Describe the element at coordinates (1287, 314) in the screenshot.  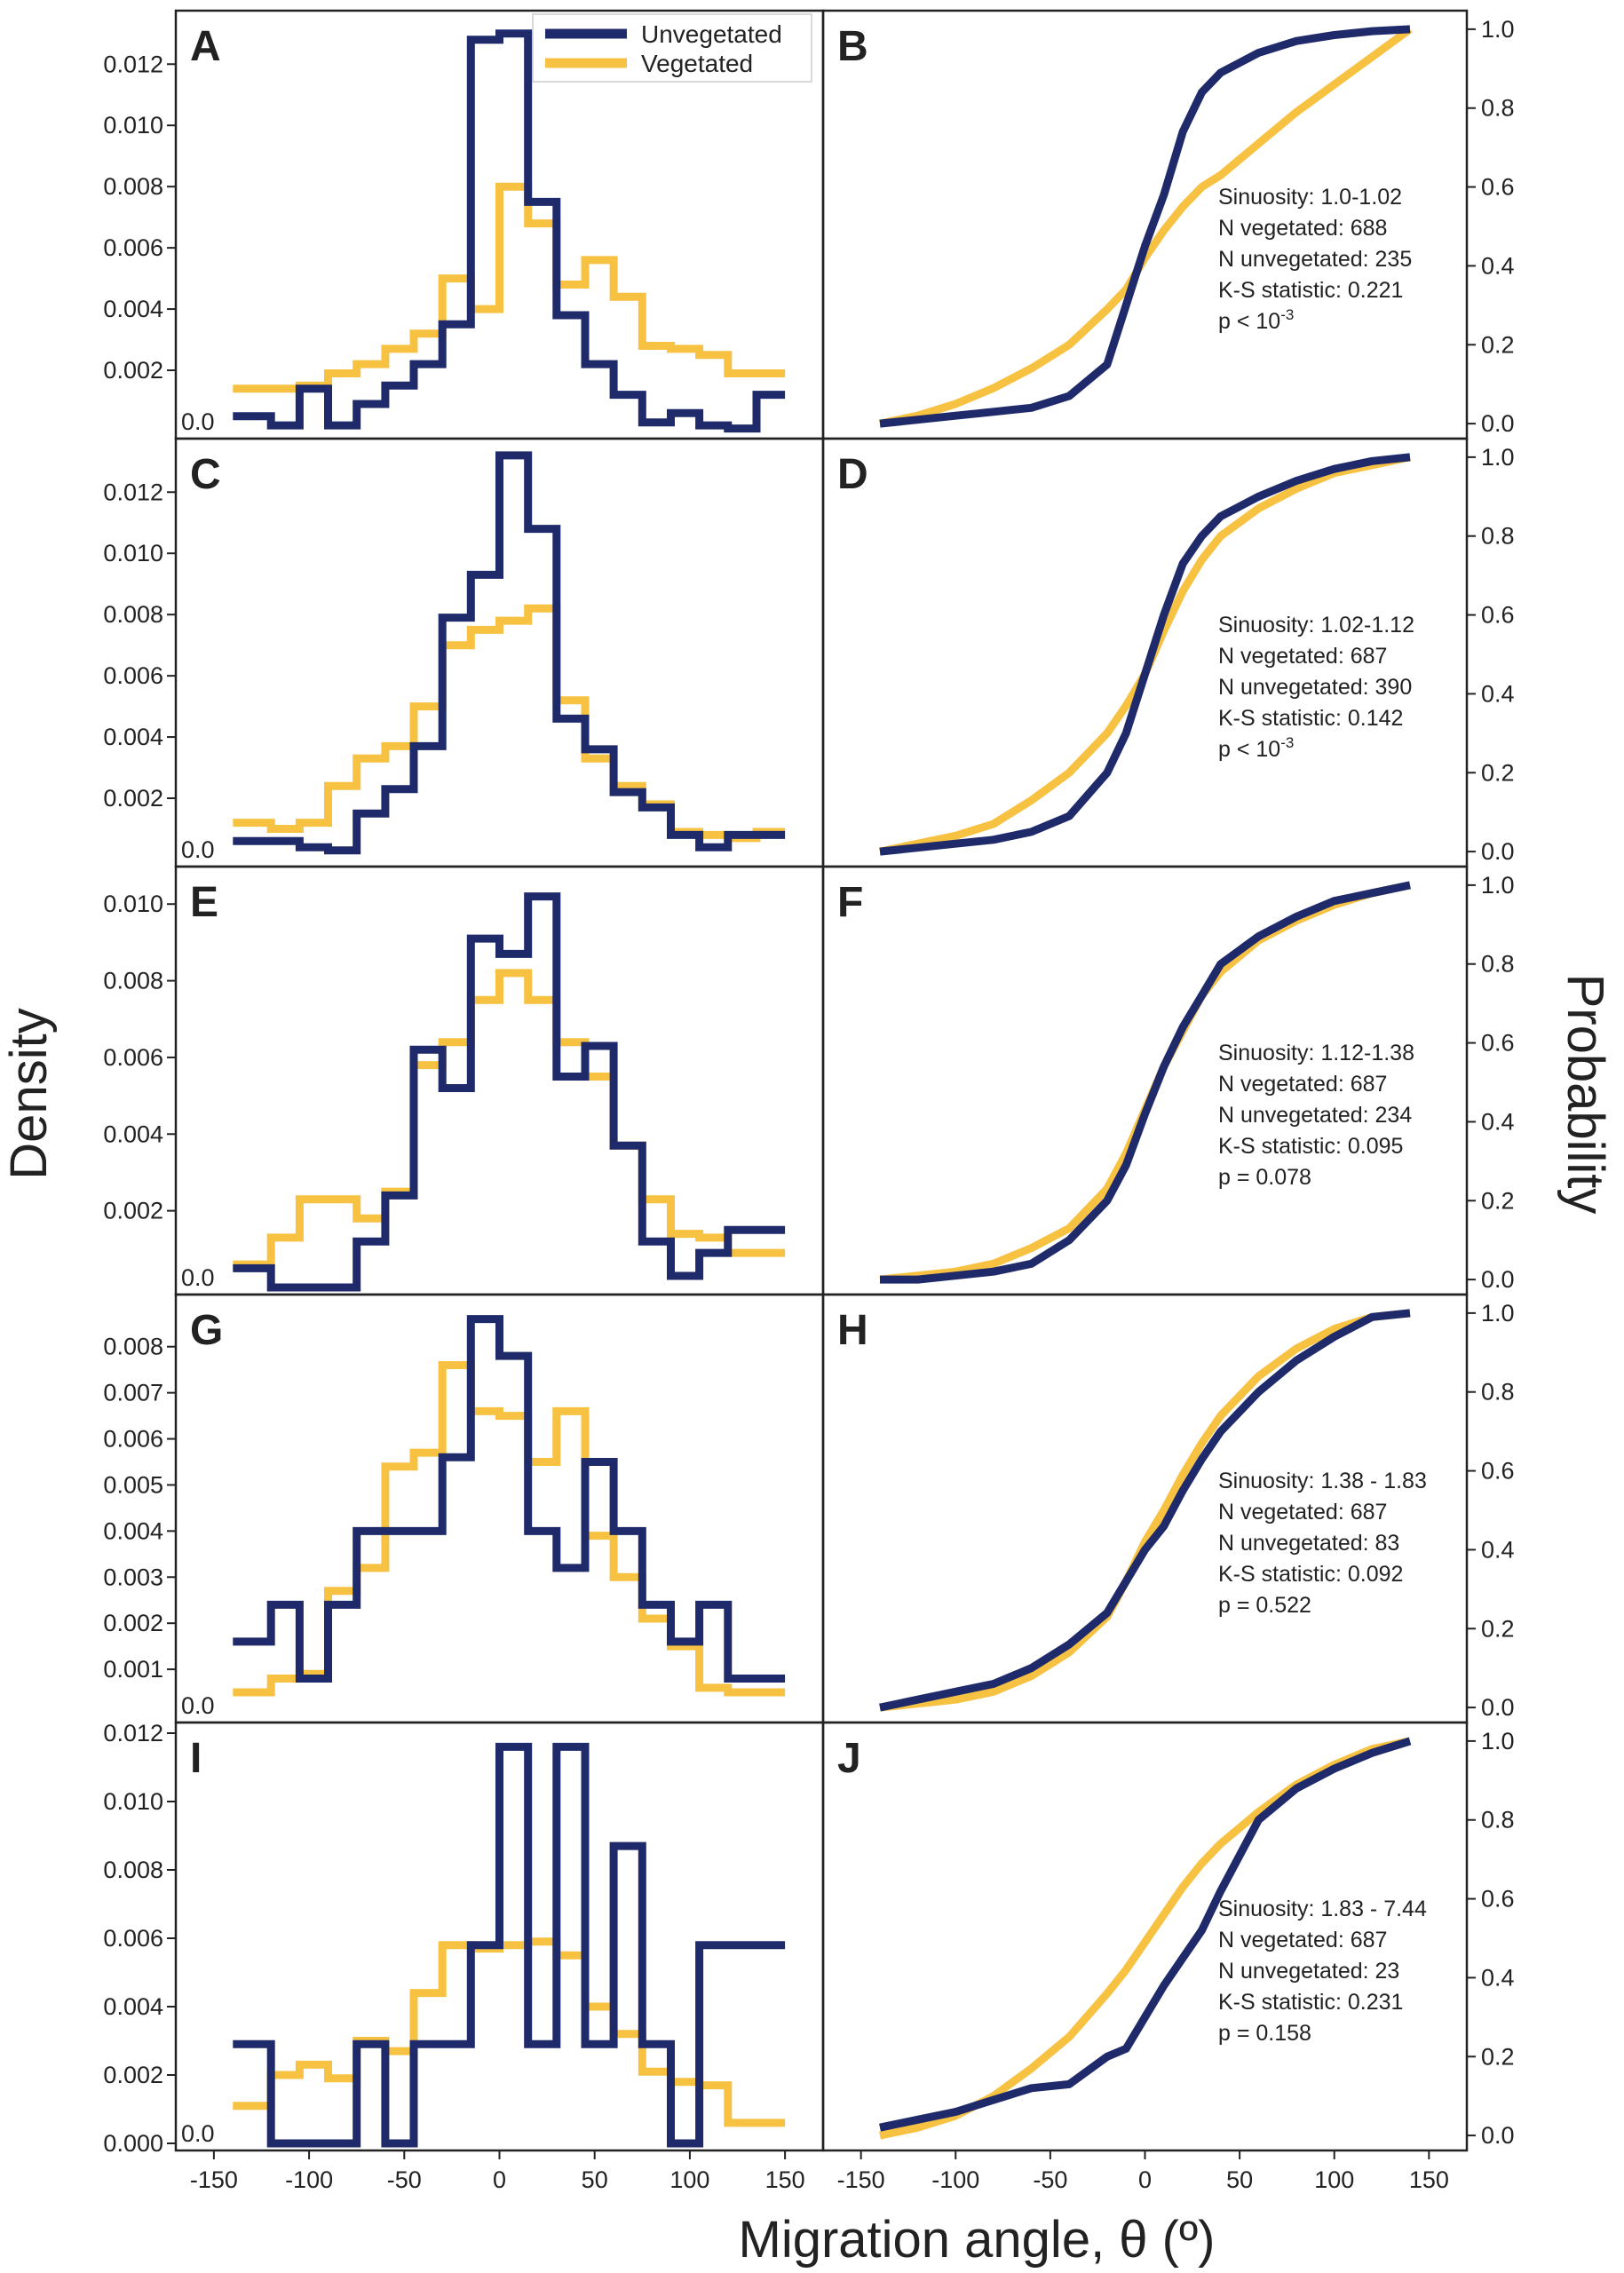
I see `pvalue-exponent: -3` at that location.